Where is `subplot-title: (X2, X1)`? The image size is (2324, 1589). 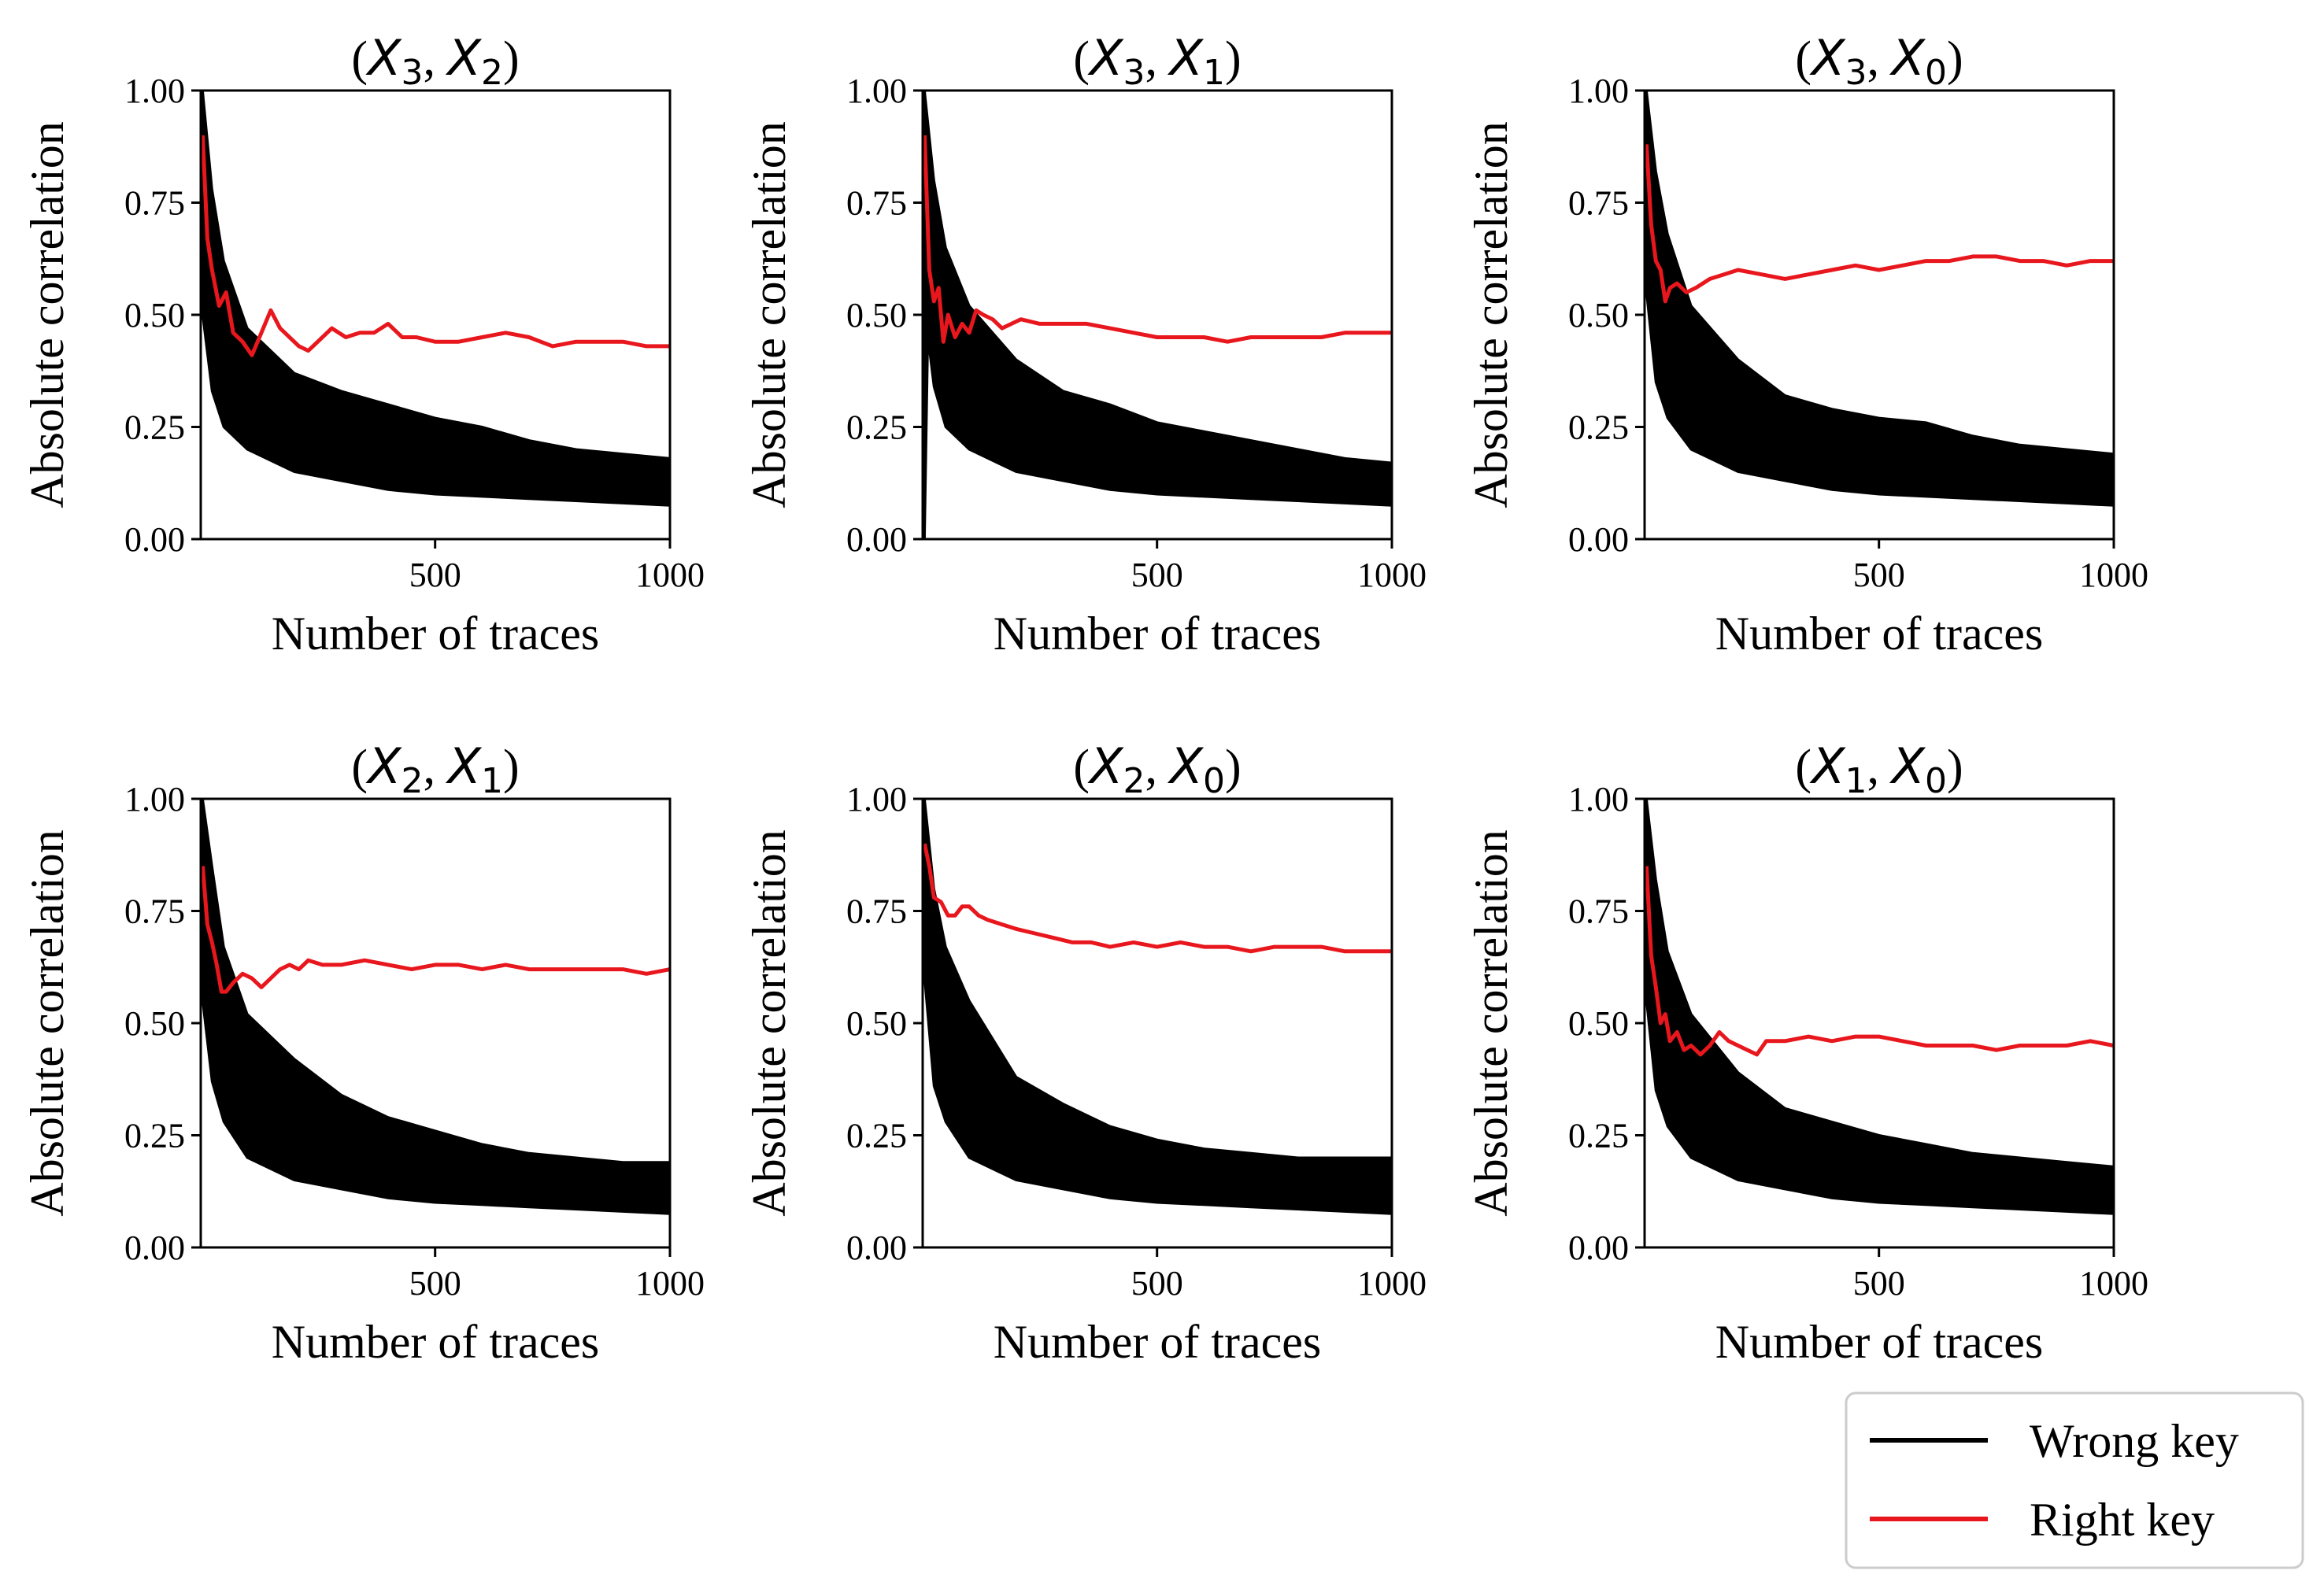
subplot-title: (X2, X1) is located at coordinates (435, 769).